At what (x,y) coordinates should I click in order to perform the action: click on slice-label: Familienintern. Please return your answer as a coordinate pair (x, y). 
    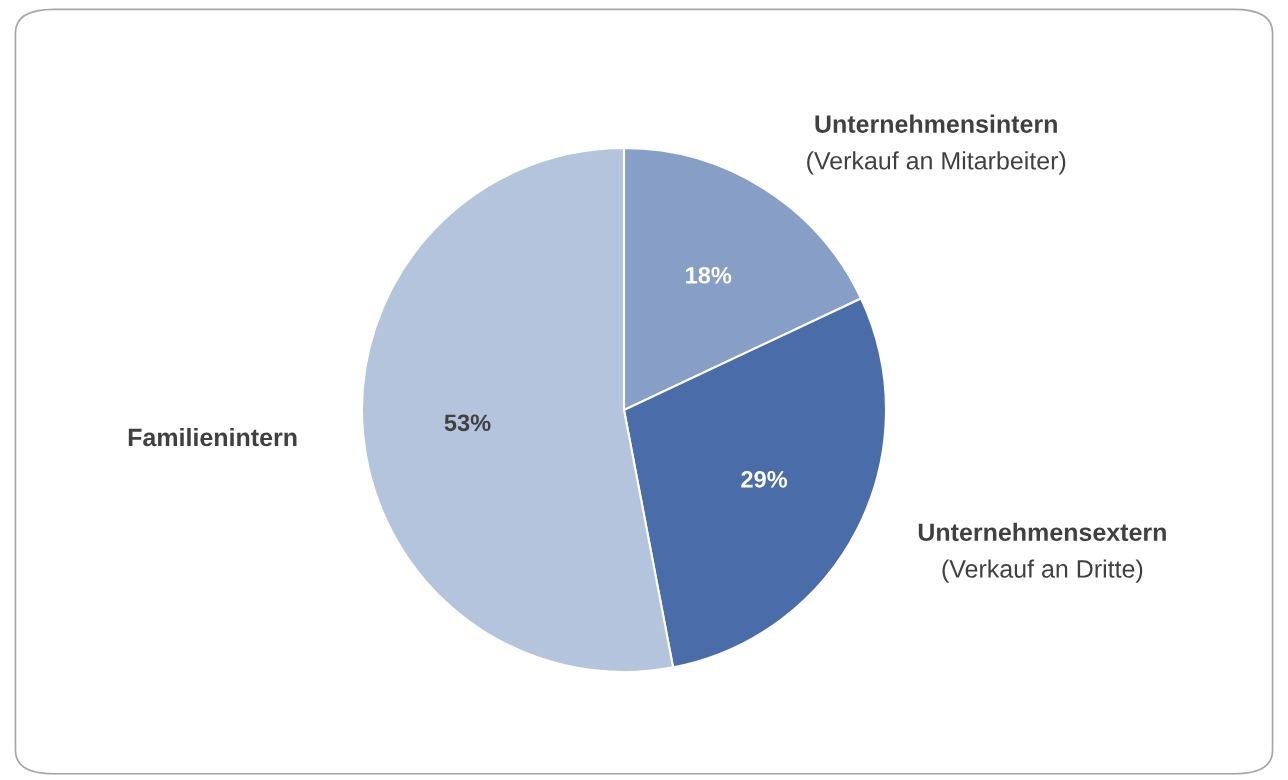
    Looking at the image, I should click on (212, 437).